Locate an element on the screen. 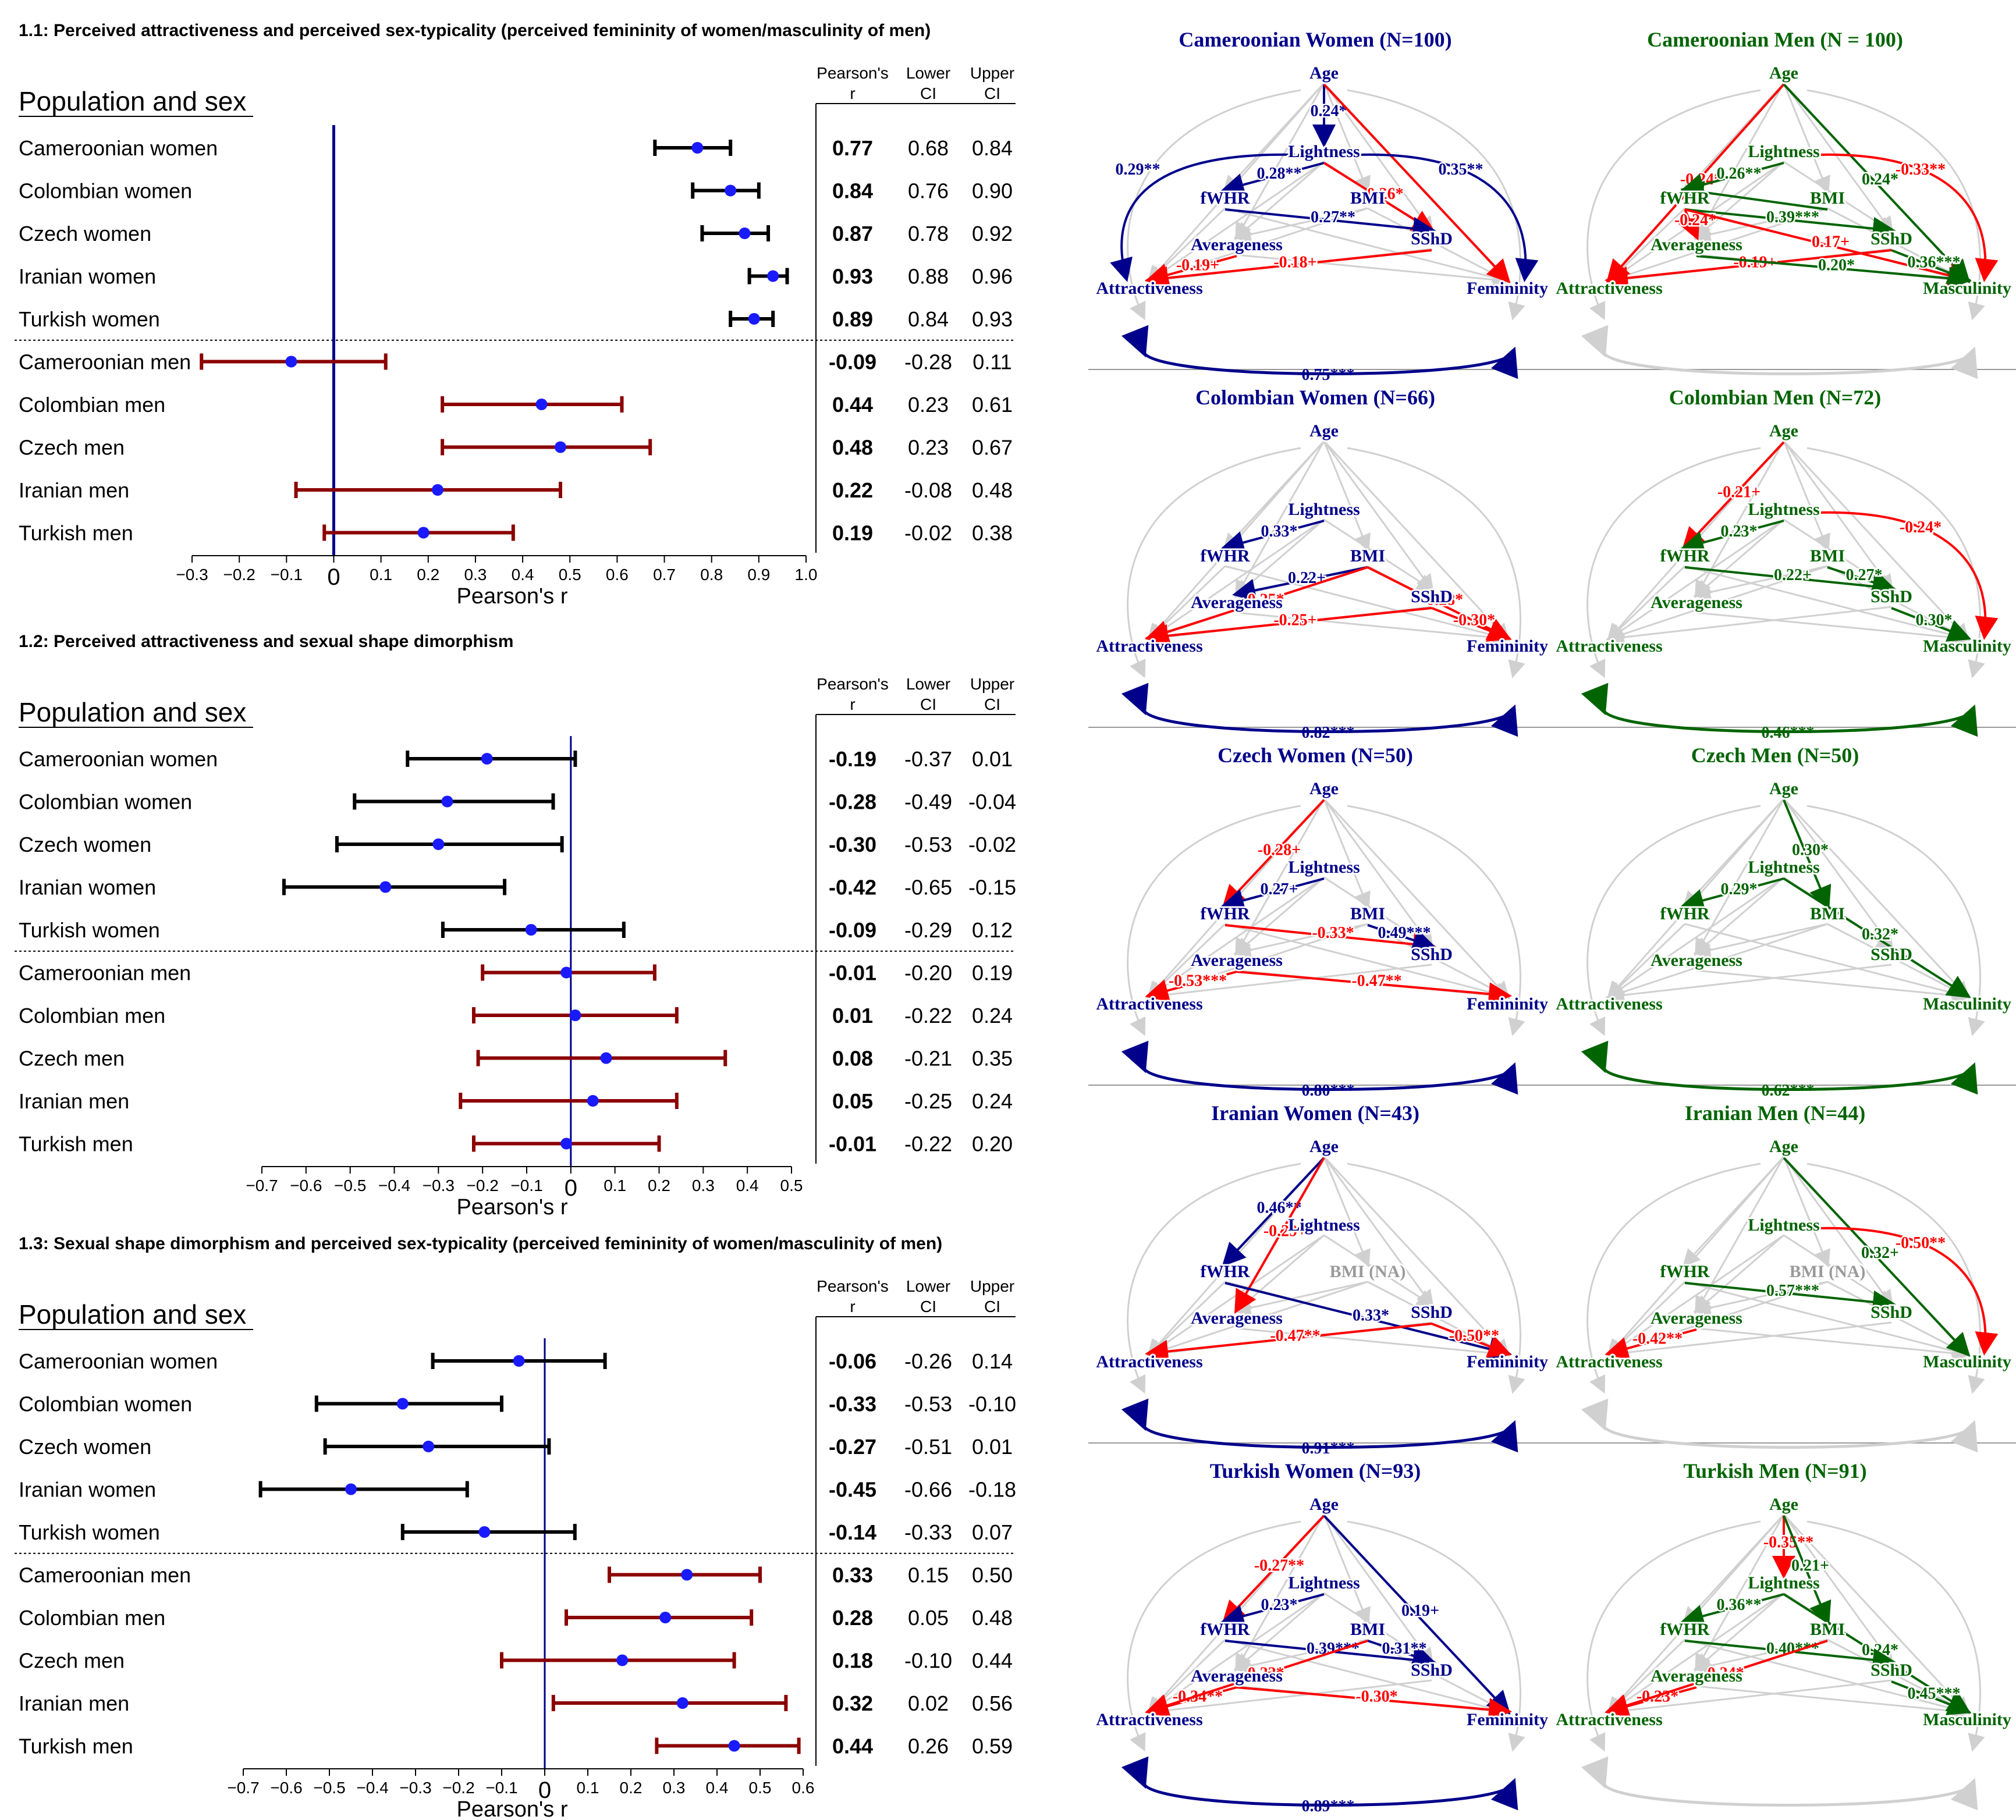 The image size is (2016, 1820). x-tick-label: 0.4 is located at coordinates (523, 575).